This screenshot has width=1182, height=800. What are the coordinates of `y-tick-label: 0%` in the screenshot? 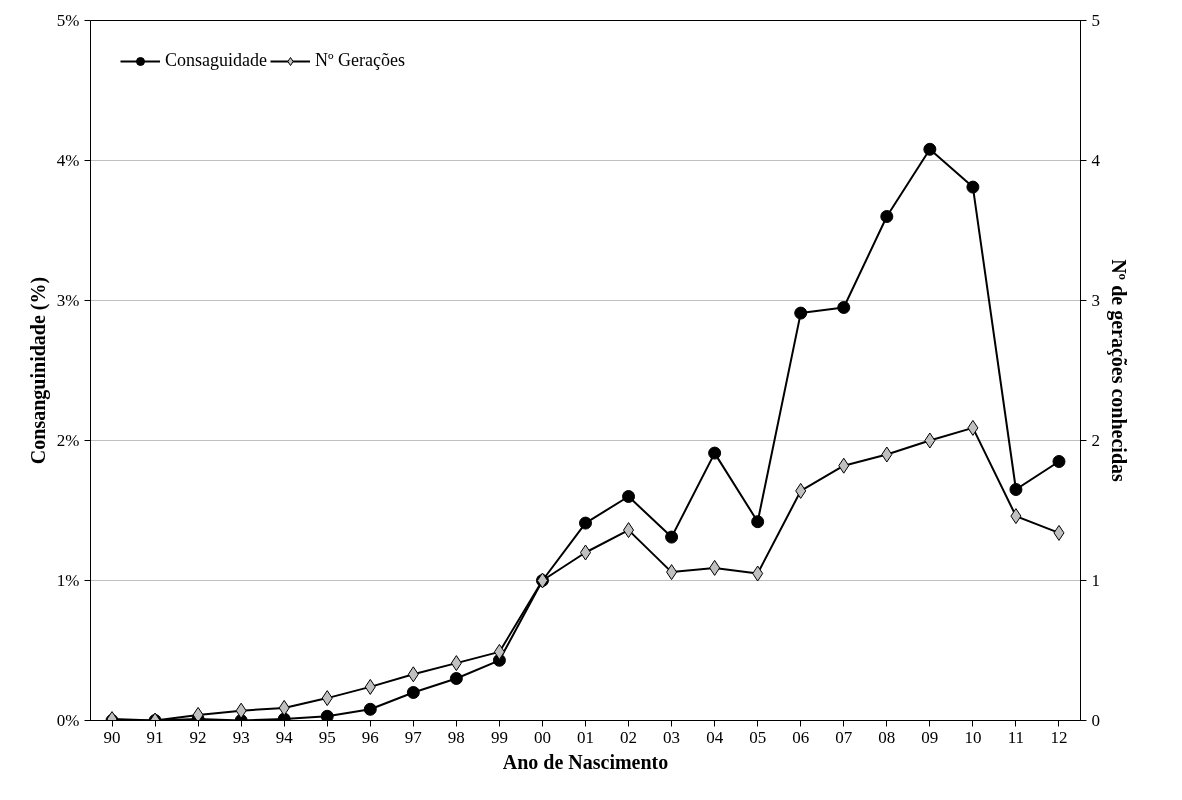 It's located at (68, 720).